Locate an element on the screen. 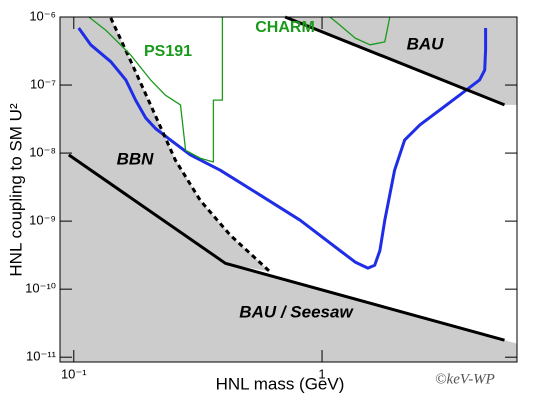  x-tick-label: 10⁻¹ is located at coordinates (74, 373).